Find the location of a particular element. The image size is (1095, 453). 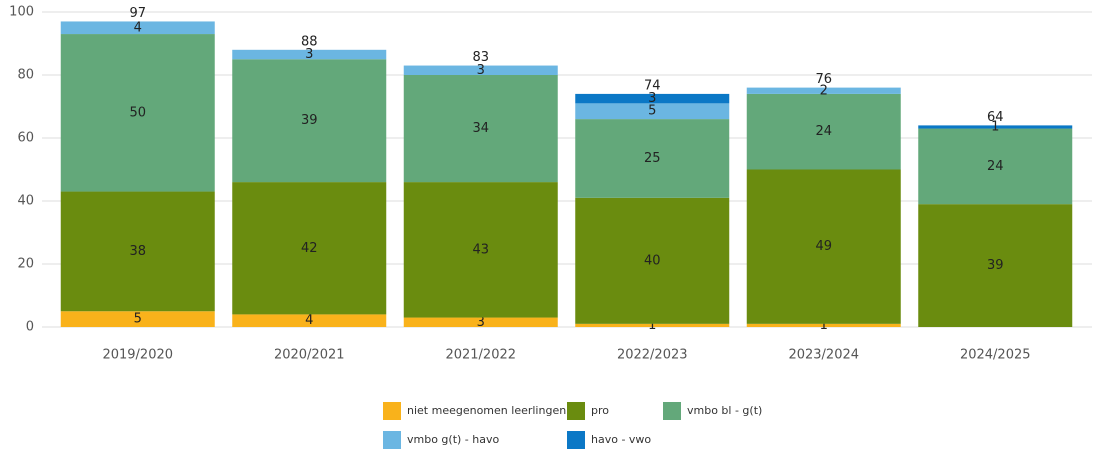

data-label: 34 is located at coordinates (480, 128).